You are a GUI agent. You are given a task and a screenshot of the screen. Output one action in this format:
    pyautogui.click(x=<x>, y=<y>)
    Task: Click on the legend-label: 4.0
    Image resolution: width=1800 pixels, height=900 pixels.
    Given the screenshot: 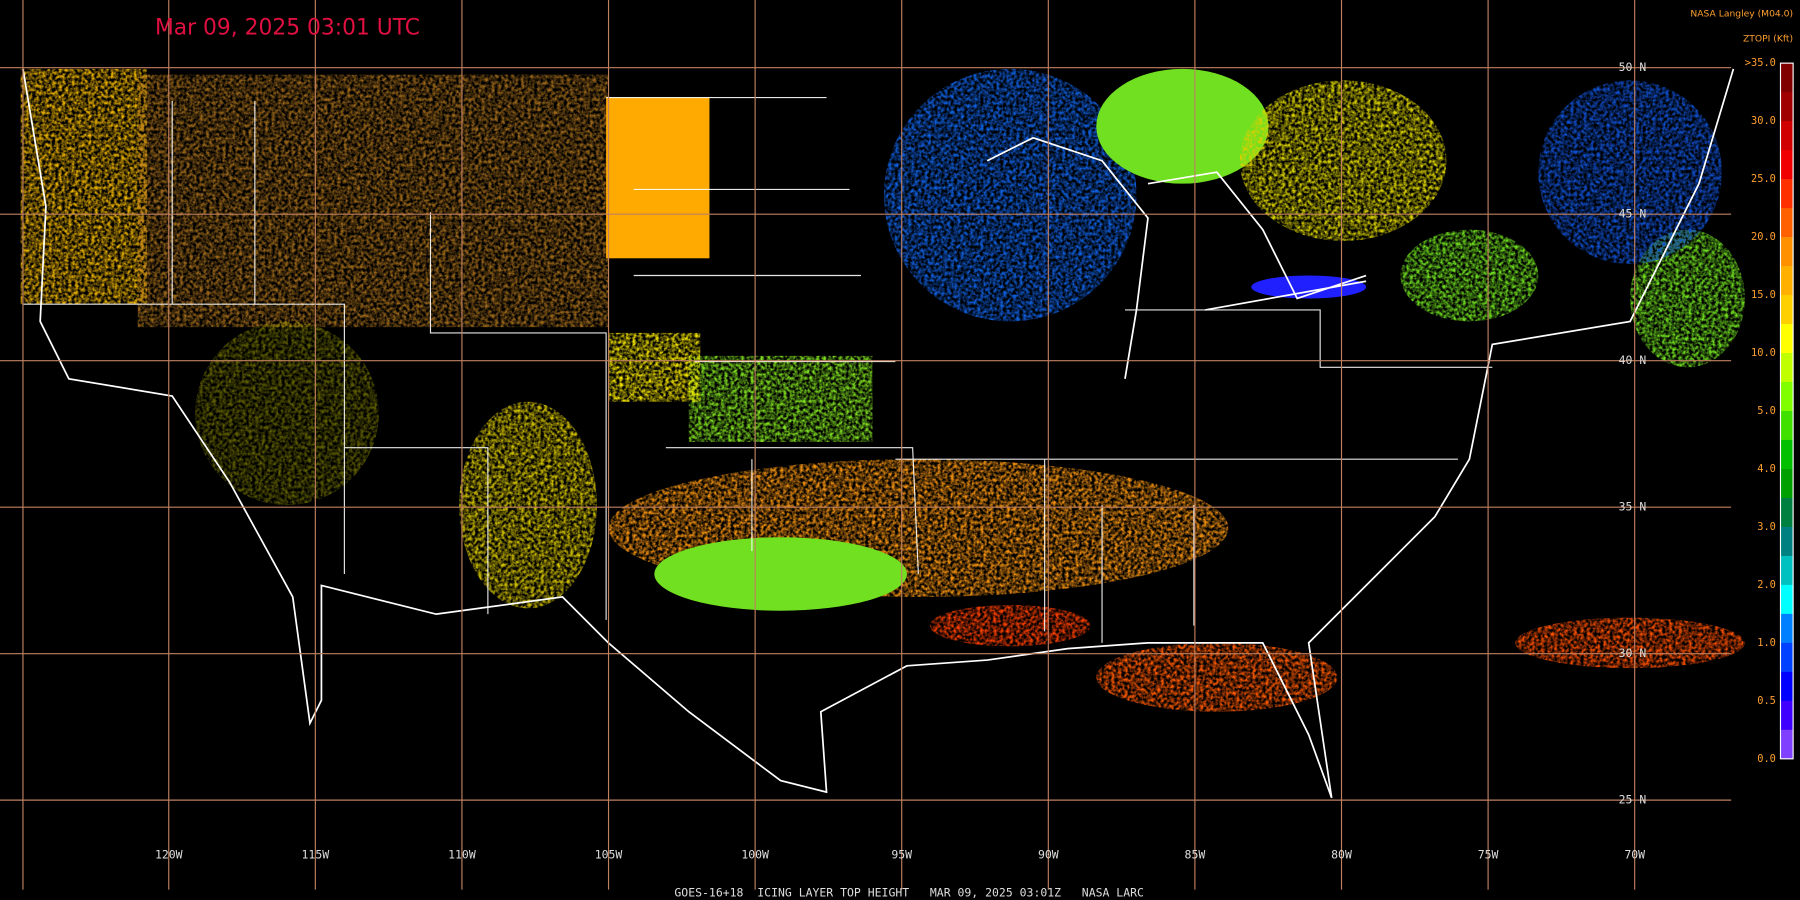 What is the action you would take?
    pyautogui.click(x=1766, y=469)
    